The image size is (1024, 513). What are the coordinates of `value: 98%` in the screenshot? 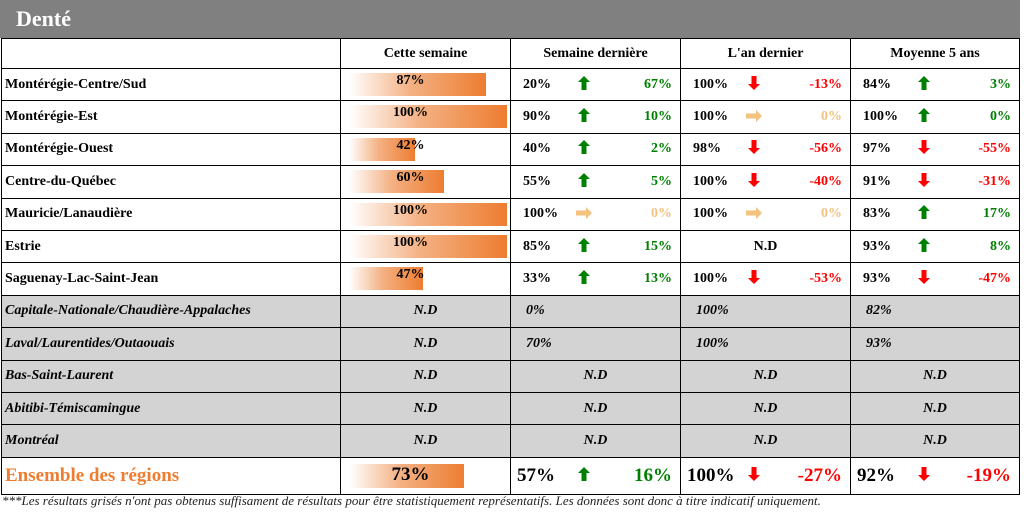 It's located at (707, 149).